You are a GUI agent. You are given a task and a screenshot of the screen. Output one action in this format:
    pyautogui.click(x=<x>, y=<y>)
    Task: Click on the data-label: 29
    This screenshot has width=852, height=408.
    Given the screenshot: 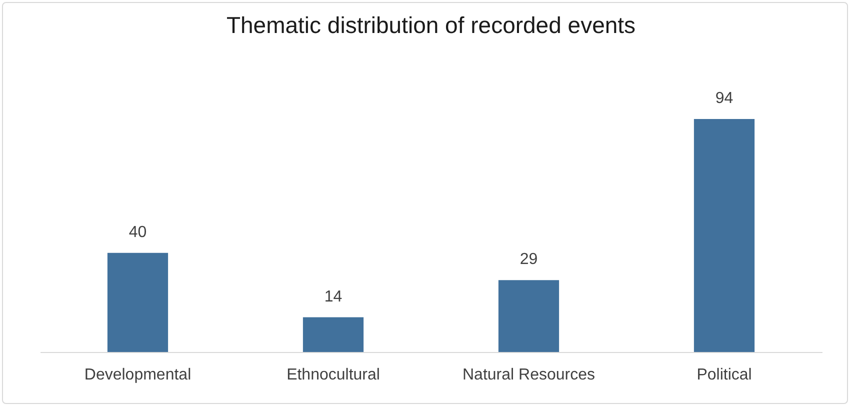 What is the action you would take?
    pyautogui.click(x=529, y=259)
    